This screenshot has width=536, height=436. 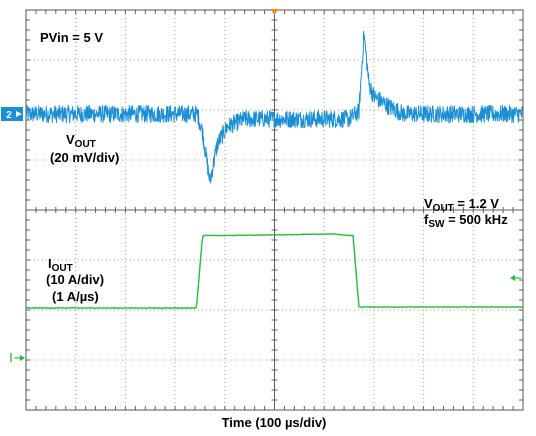 I want to click on vout-trace-label: VOUT, so click(x=81, y=141).